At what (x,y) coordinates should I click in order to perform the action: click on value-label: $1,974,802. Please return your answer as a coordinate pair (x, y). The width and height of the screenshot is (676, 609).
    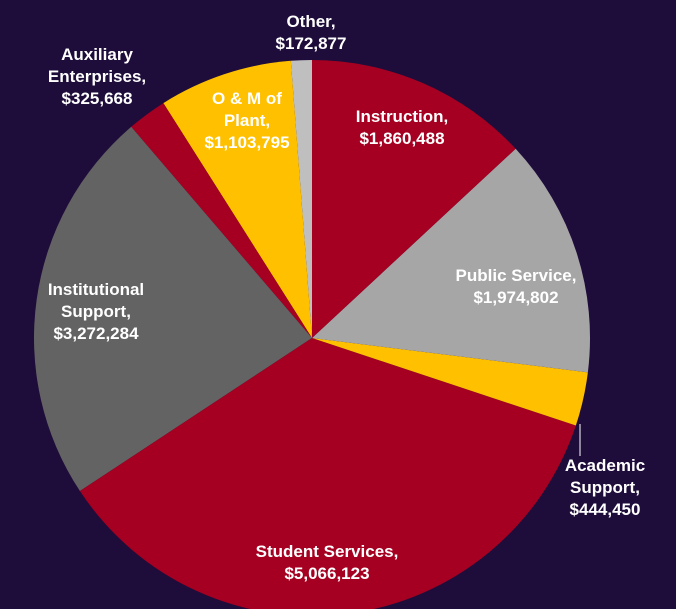
    Looking at the image, I should click on (516, 297).